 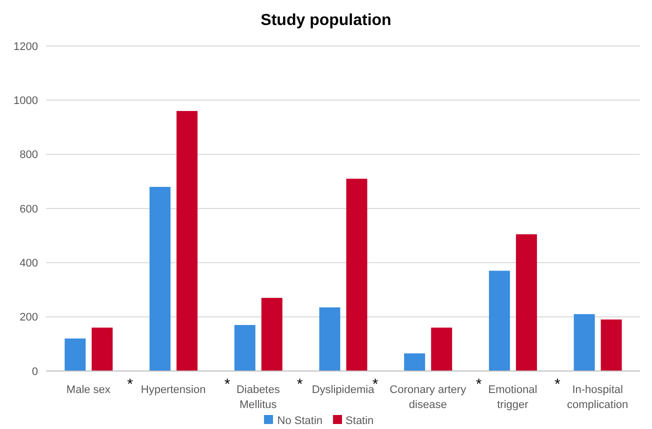 I want to click on chart-title: Study population, so click(x=326, y=21).